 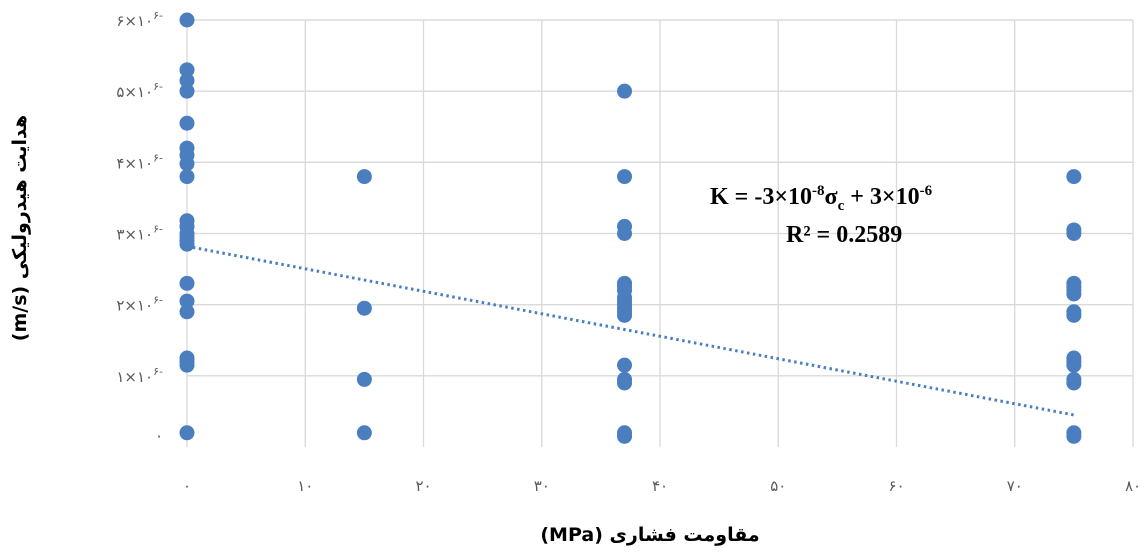 What do you see at coordinates (761, 197) in the screenshot?
I see `equation-lead: K = -3×10` at bounding box center [761, 197].